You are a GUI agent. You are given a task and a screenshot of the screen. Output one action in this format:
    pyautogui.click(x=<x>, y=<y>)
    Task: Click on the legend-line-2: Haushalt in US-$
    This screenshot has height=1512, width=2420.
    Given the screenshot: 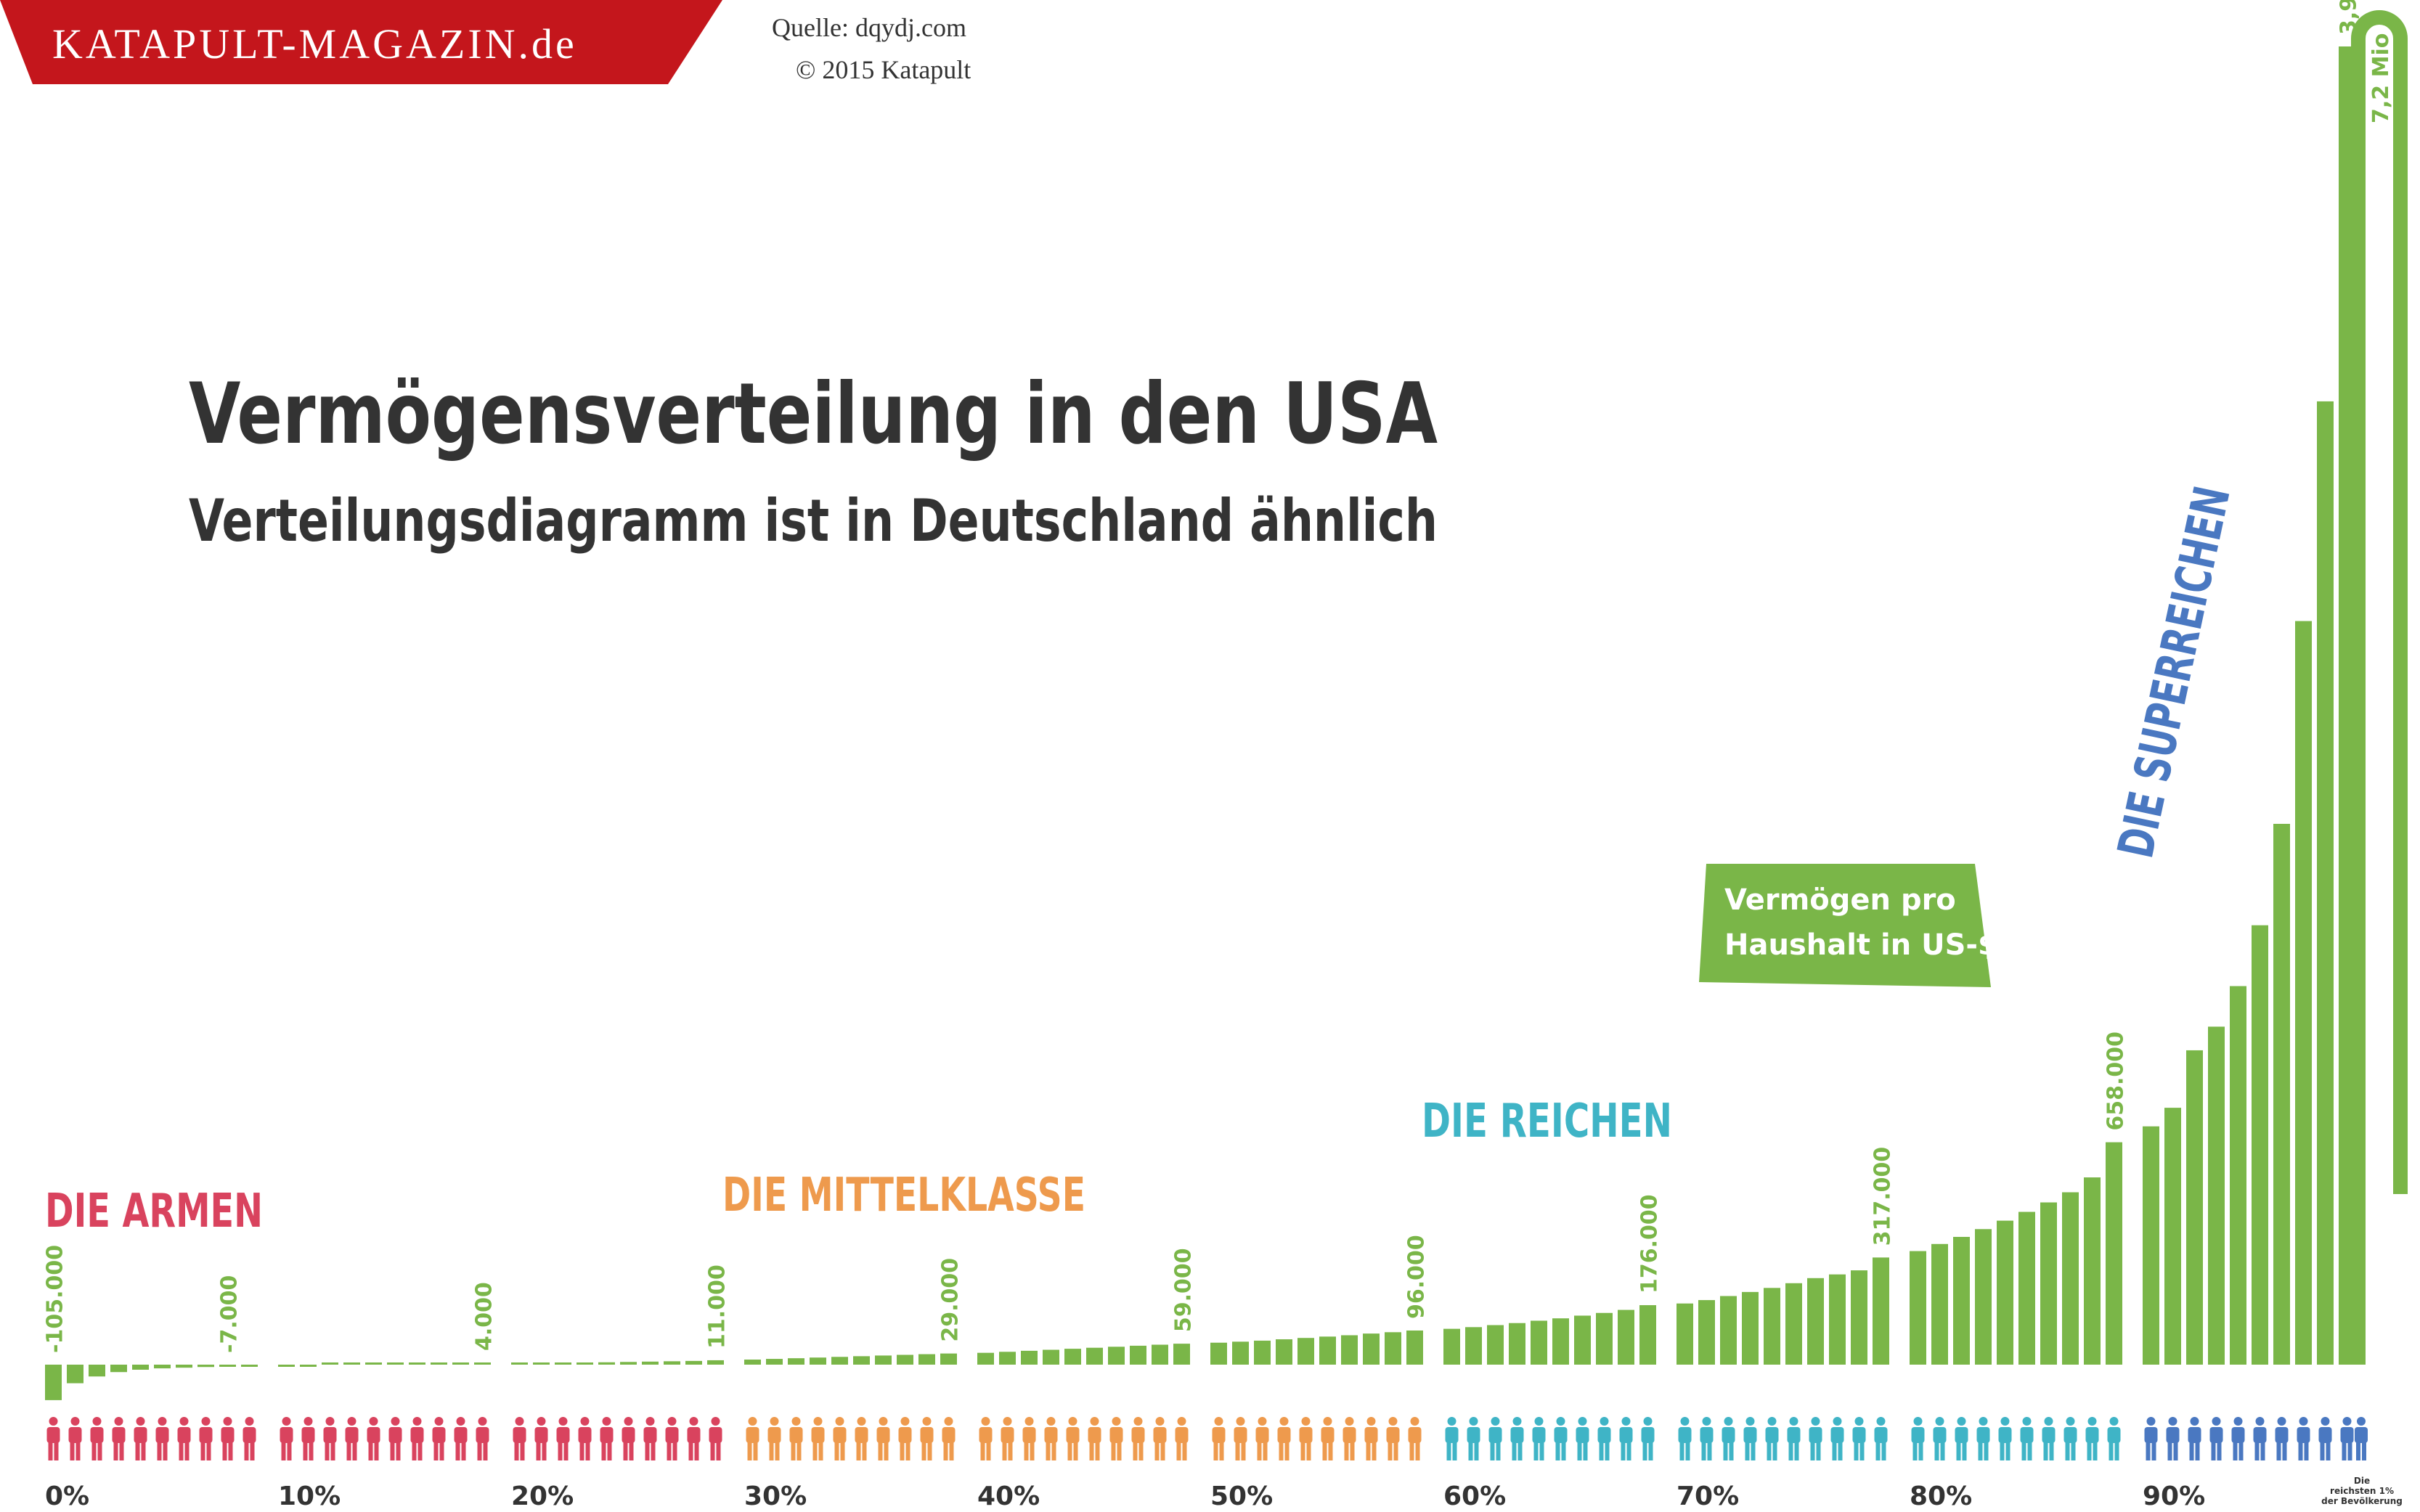 What is the action you would take?
    pyautogui.click(x=1861, y=945)
    